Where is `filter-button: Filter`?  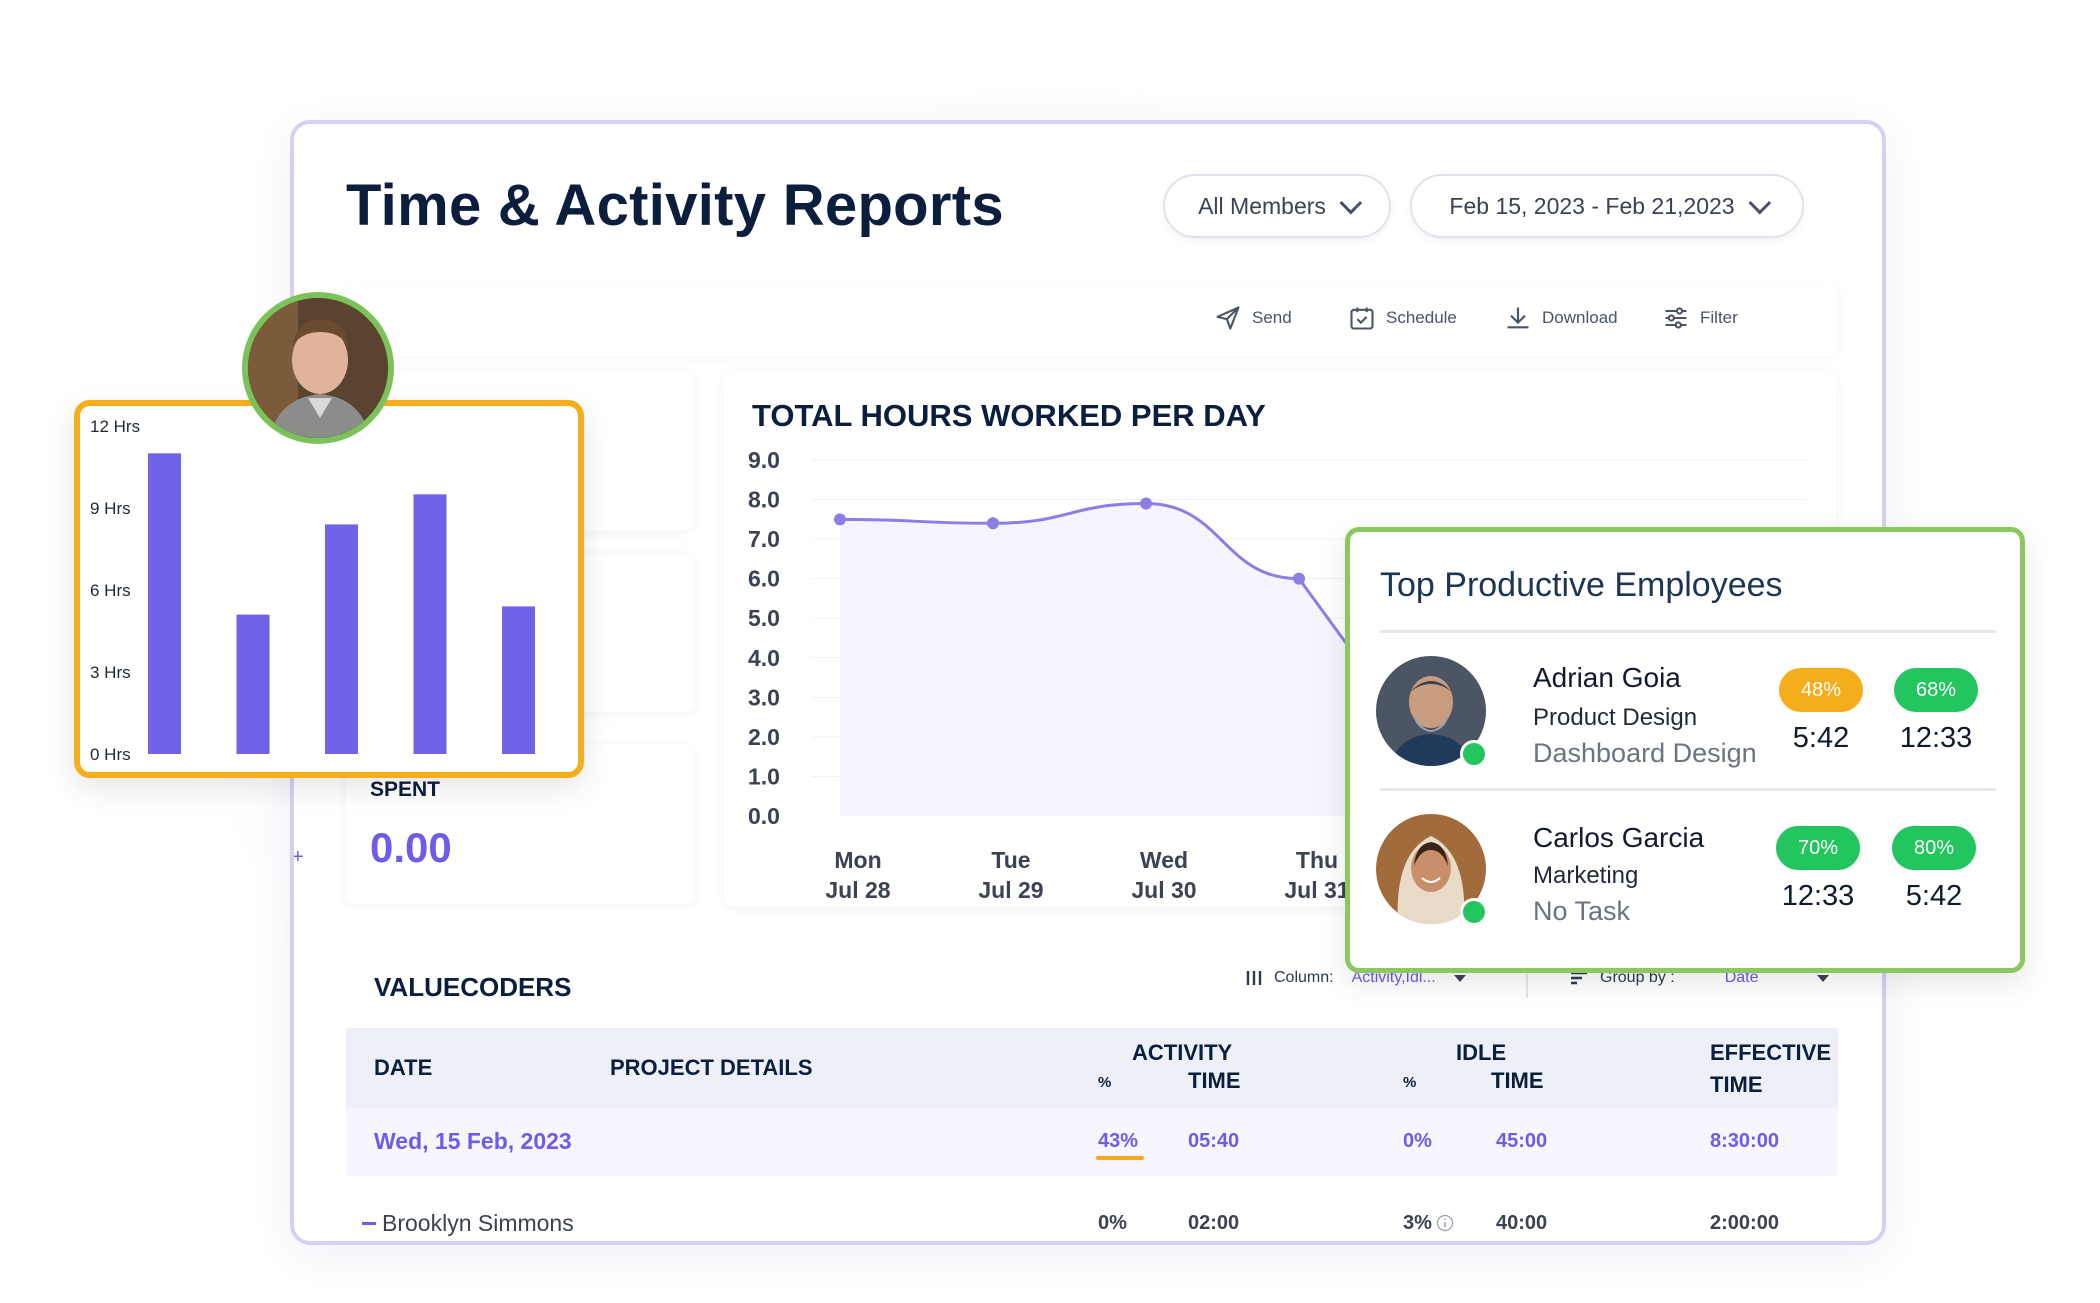 filter-button: Filter is located at coordinates (1700, 318).